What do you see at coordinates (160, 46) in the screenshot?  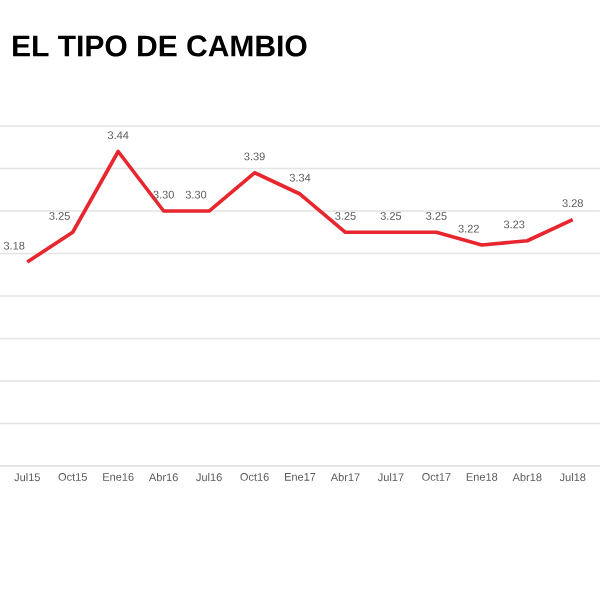 I see `chart-title: EL TIPO DE CAMBIO` at bounding box center [160, 46].